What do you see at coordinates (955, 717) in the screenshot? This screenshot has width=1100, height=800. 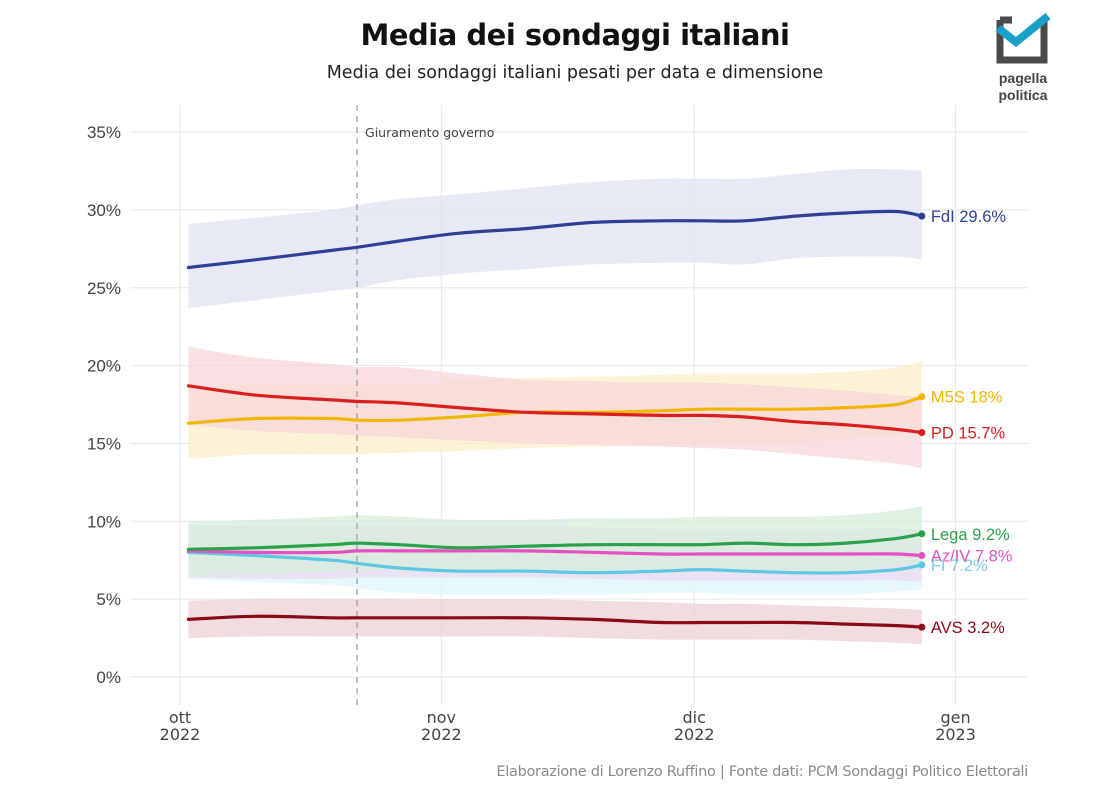 I see `x-tick-label-month: gen` at bounding box center [955, 717].